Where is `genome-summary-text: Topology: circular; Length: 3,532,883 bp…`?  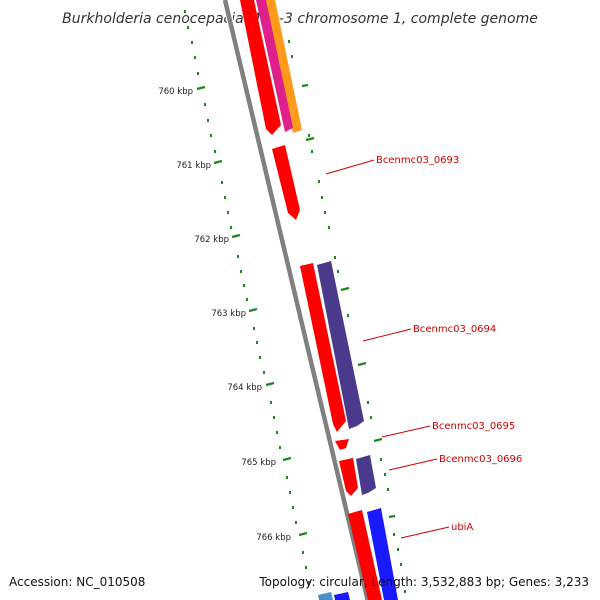
genome-summary-text: Topology: circular; Length: 3,532,883 bp… is located at coordinates (423, 582).